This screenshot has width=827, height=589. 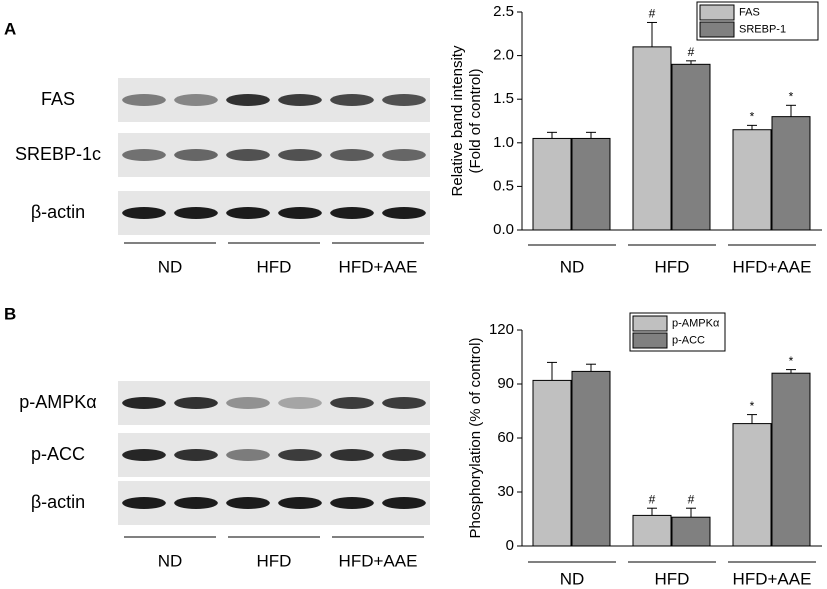 What do you see at coordinates (503, 98) in the screenshot?
I see `y-tick-label: 1.5` at bounding box center [503, 98].